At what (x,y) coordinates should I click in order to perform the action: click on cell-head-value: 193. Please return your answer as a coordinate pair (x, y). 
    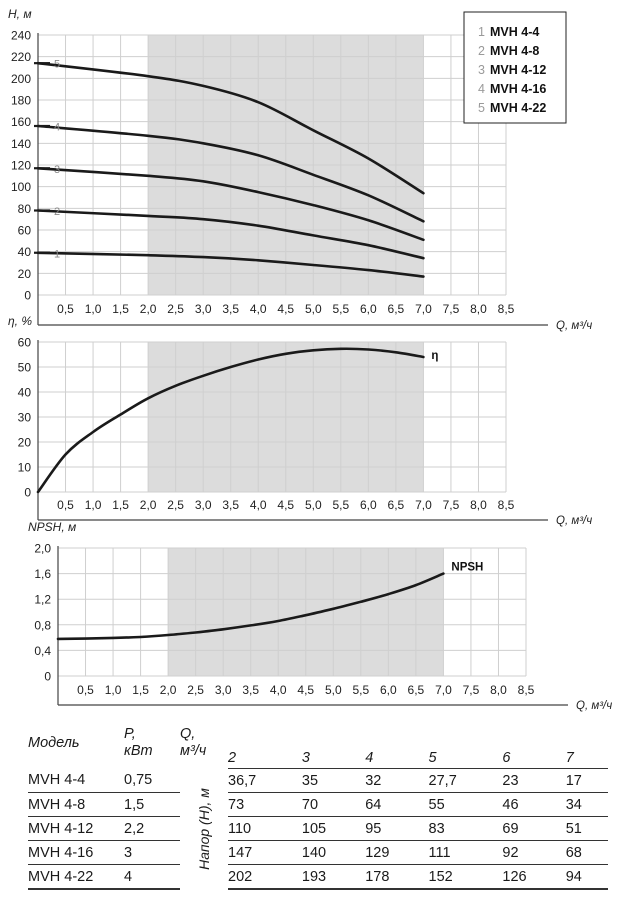
    Looking at the image, I should click on (333, 877).